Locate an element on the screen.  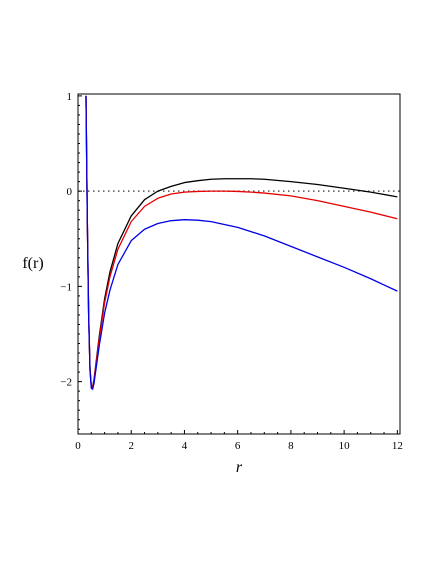
y-tick-label: 0 is located at coordinates (70, 192).